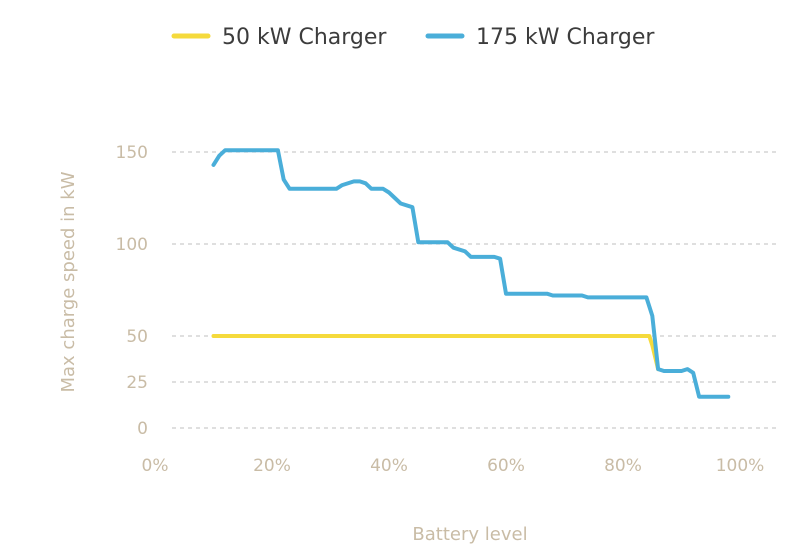 This screenshot has height=557, width=800. What do you see at coordinates (137, 337) in the screenshot?
I see `y-tick-label: 50` at bounding box center [137, 337].